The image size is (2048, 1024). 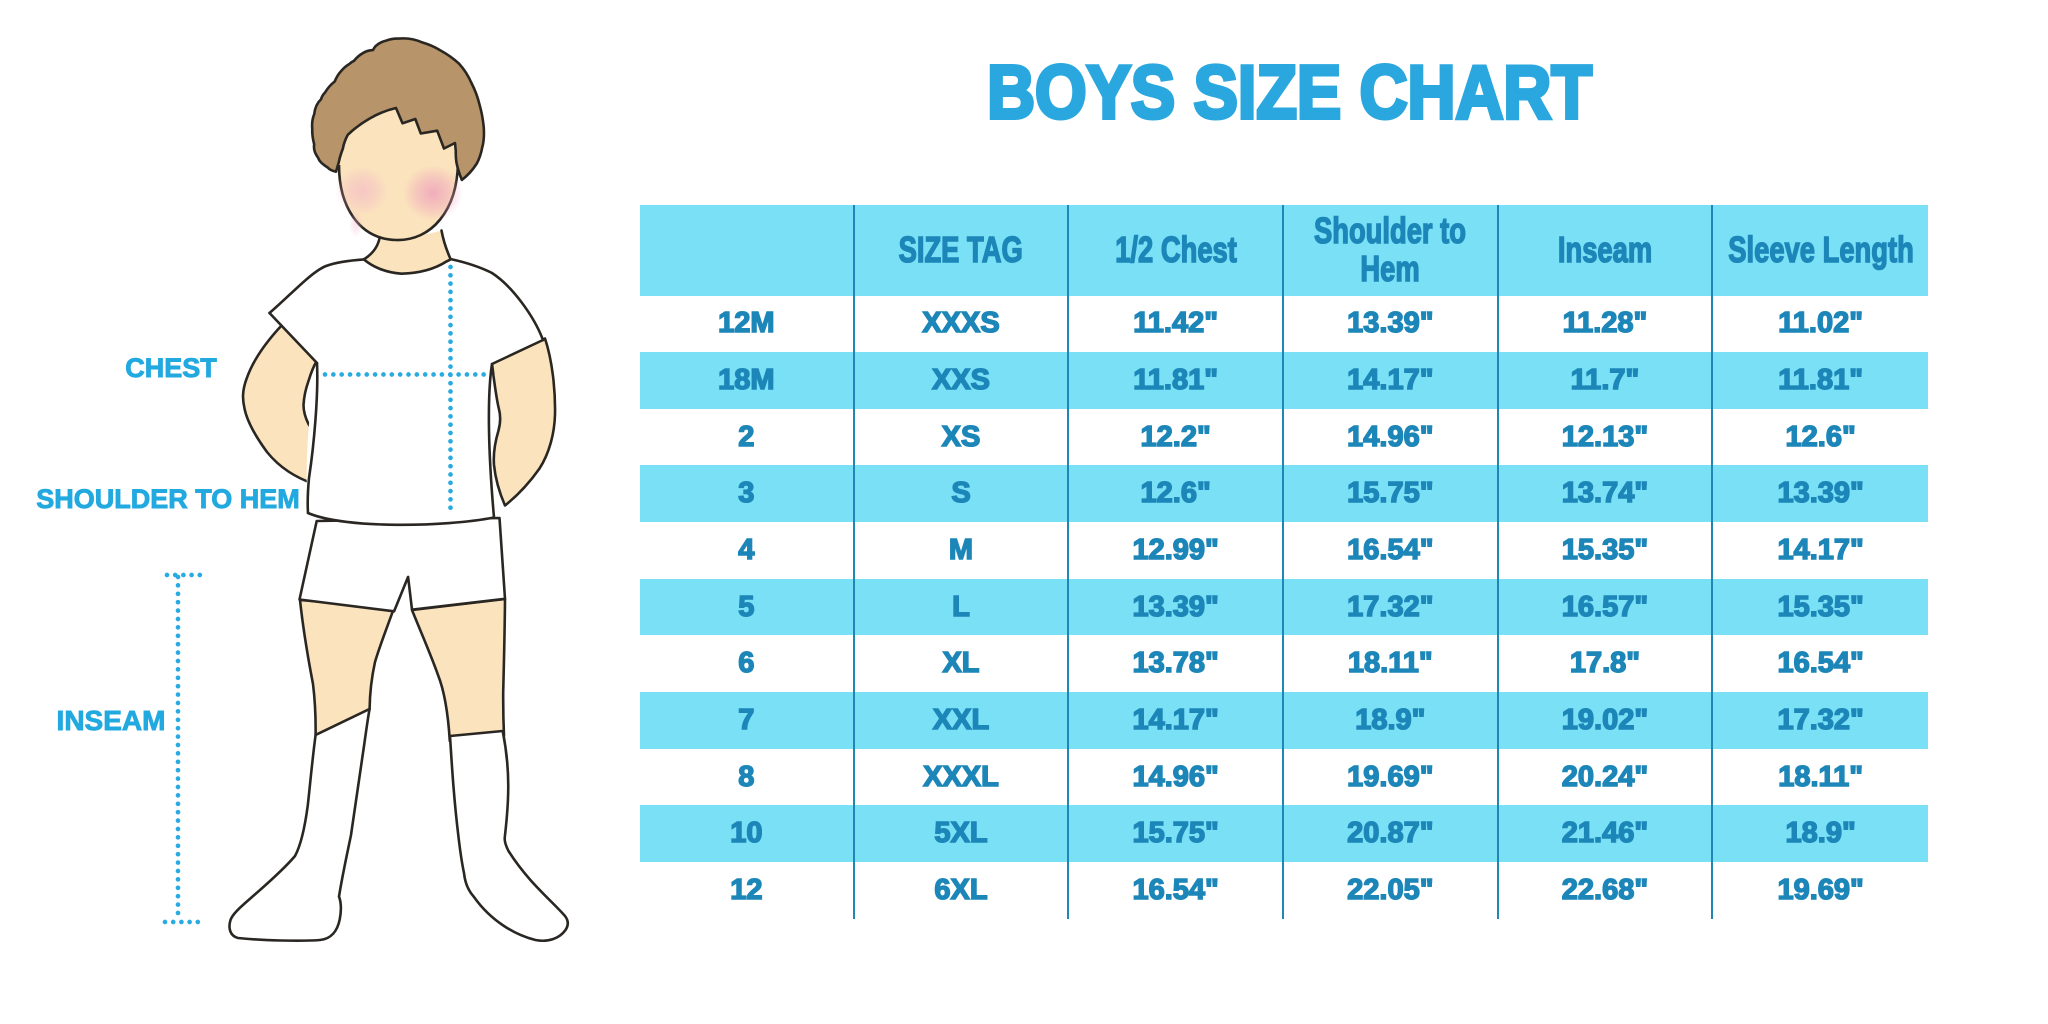 I want to click on svg-text: CHEST, so click(x=171, y=368).